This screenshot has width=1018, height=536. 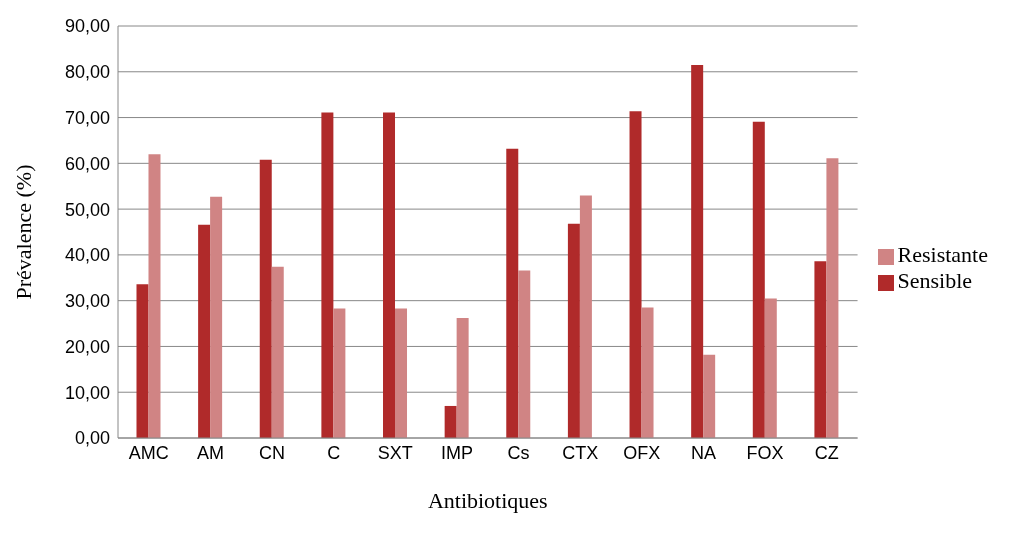 What do you see at coordinates (487, 500) in the screenshot?
I see `x-axis-title: Antibiotiques` at bounding box center [487, 500].